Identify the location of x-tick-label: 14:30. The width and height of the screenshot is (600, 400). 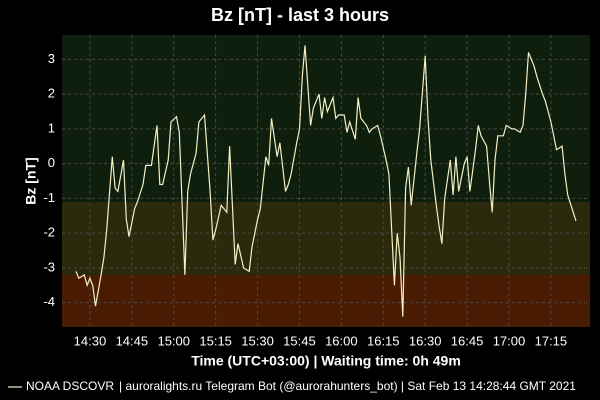
(90, 340).